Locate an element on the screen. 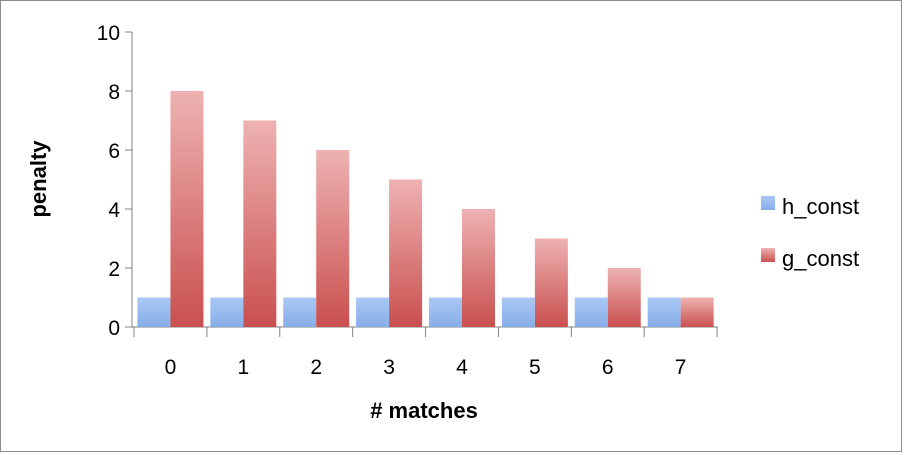 Image resolution: width=904 pixels, height=455 pixels. y-axis-title: penalty is located at coordinates (38, 179).